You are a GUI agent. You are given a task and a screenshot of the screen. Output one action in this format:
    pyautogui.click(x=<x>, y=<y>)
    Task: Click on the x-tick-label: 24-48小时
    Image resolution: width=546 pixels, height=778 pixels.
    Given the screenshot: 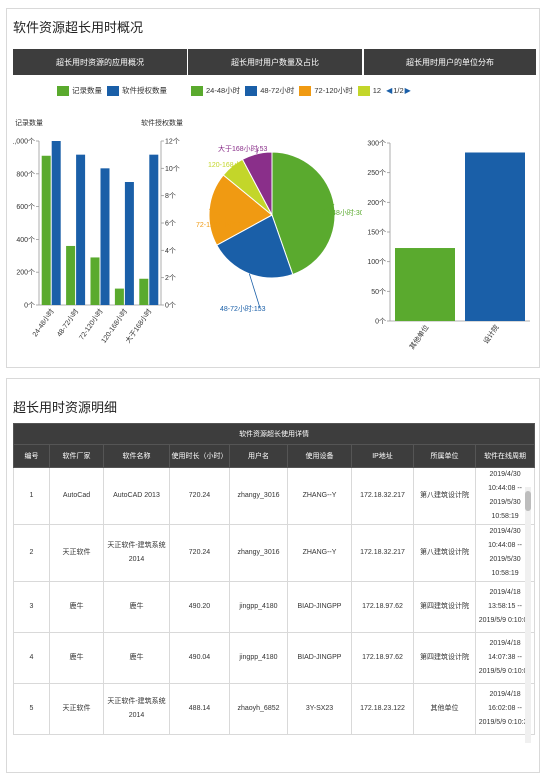 What is the action you would take?
    pyautogui.click(x=43, y=322)
    